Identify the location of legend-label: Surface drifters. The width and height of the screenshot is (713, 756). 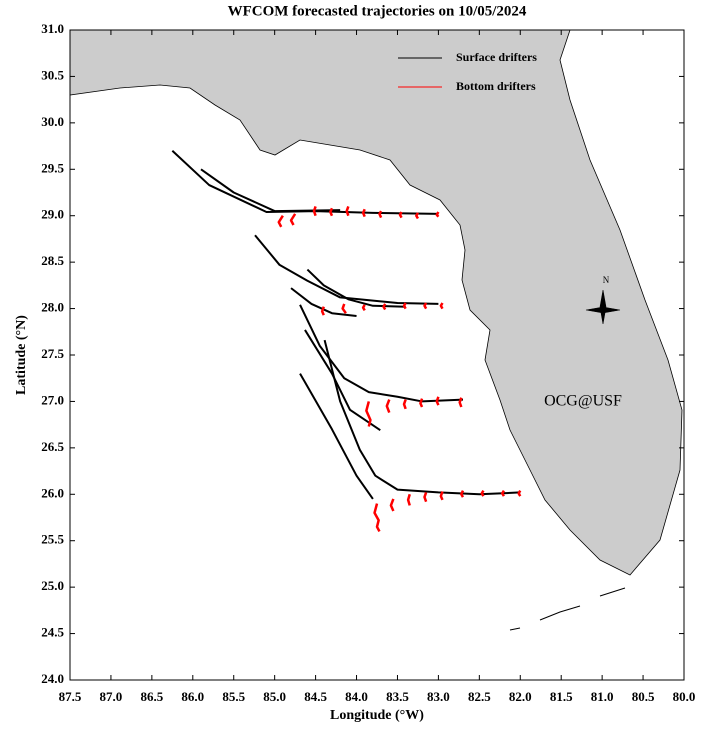
(496, 57).